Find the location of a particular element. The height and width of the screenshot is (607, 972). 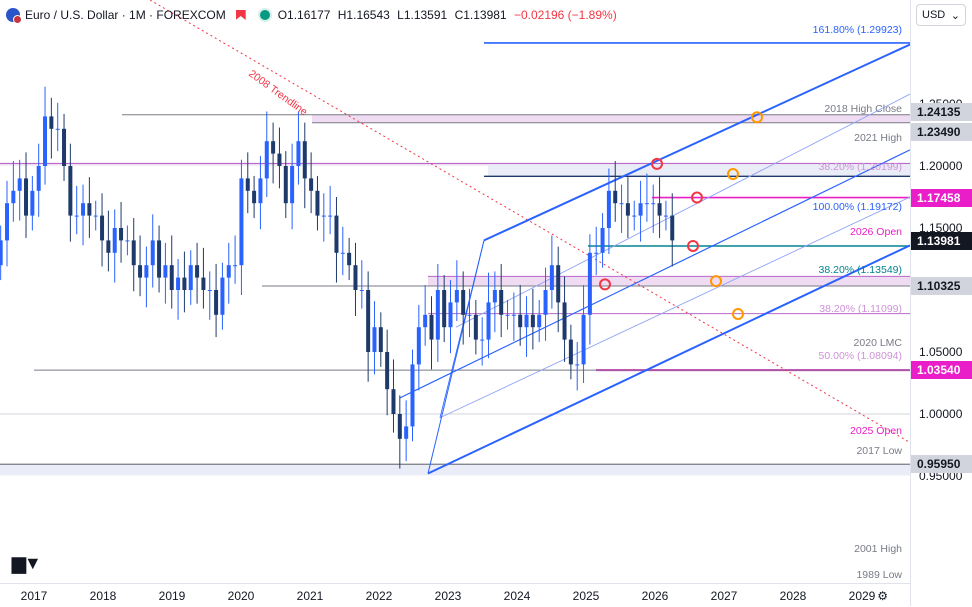

price-tick-5: 1.00000 is located at coordinates (941, 414).